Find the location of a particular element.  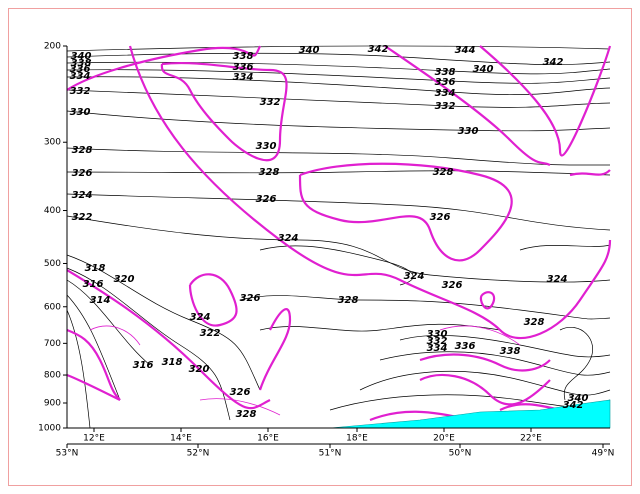

x-tick-label-lat: 53°N is located at coordinates (67, 454).